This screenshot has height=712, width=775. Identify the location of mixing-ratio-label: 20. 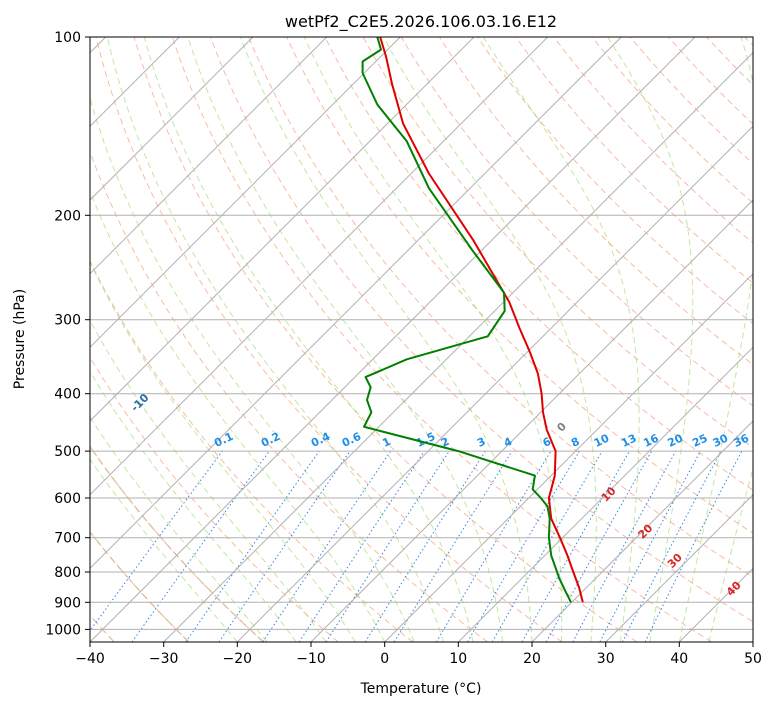
(676, 440).